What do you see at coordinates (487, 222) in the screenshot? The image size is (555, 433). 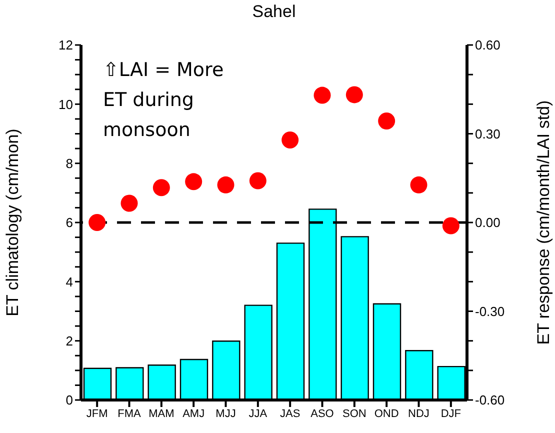 I see `y2-tick-label: 0.00` at bounding box center [487, 222].